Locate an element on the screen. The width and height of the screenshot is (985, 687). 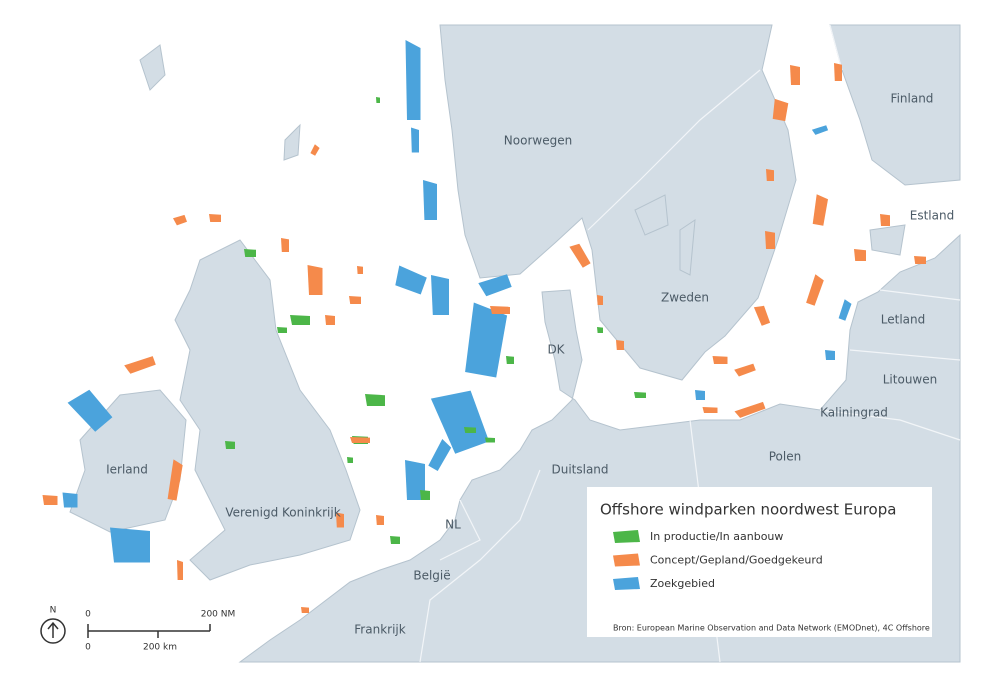
place-label: Verenigd Koninkrijk is located at coordinates (282, 513).